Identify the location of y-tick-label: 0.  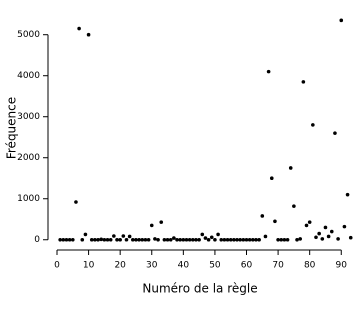
(37, 240).